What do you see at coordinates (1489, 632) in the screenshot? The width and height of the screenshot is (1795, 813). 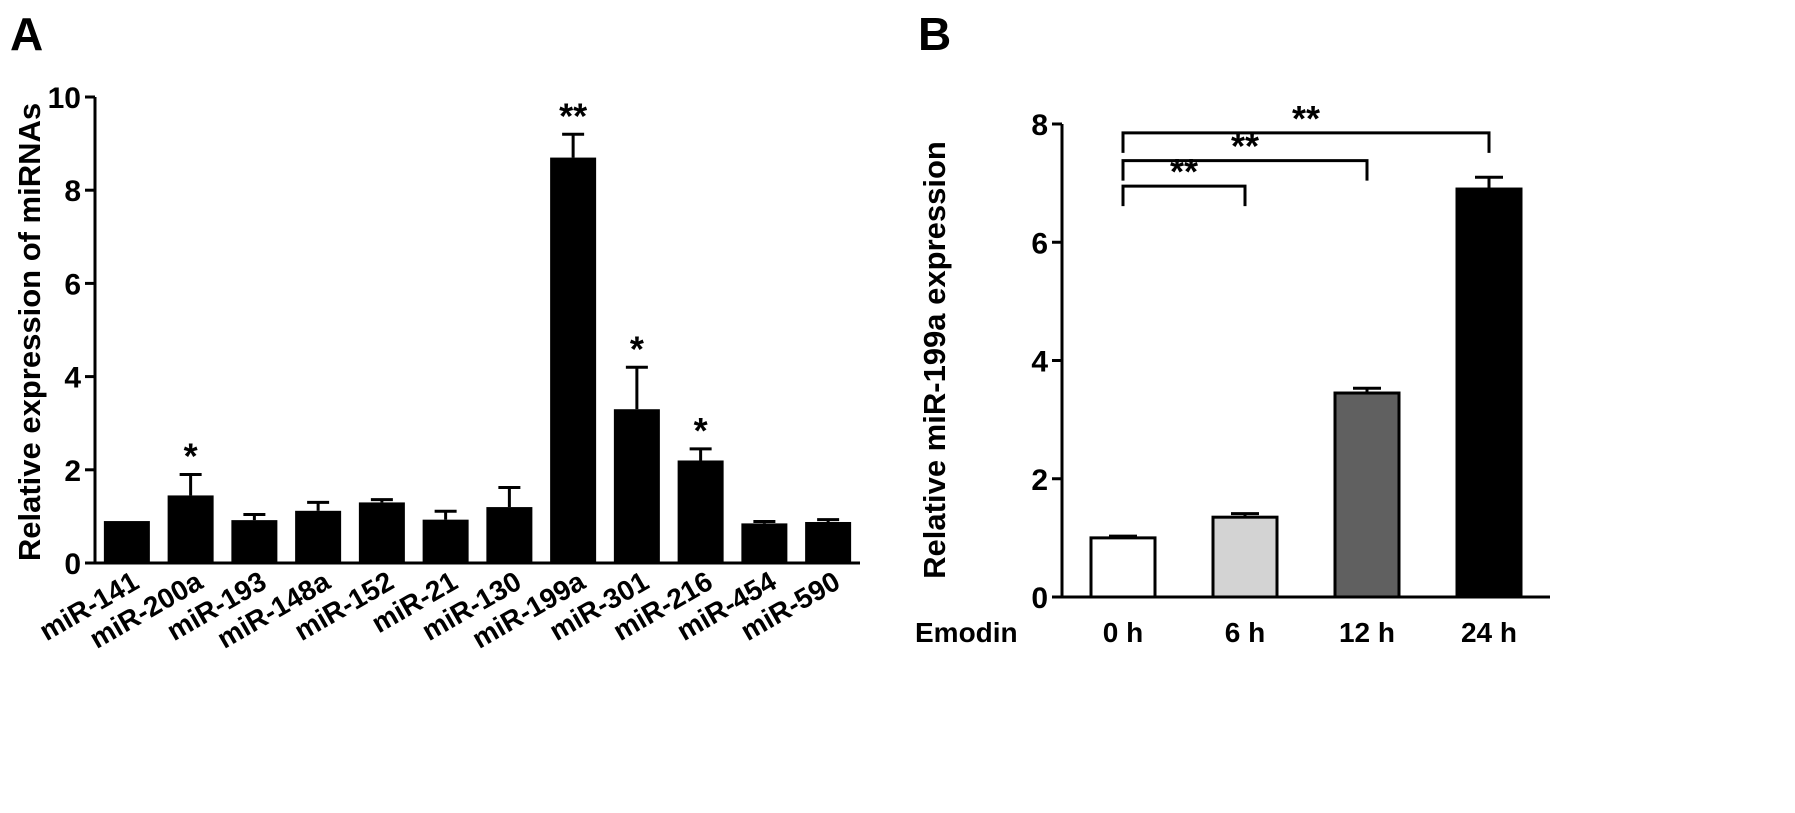 I see `panel-b-category-label: 24 h` at bounding box center [1489, 632].